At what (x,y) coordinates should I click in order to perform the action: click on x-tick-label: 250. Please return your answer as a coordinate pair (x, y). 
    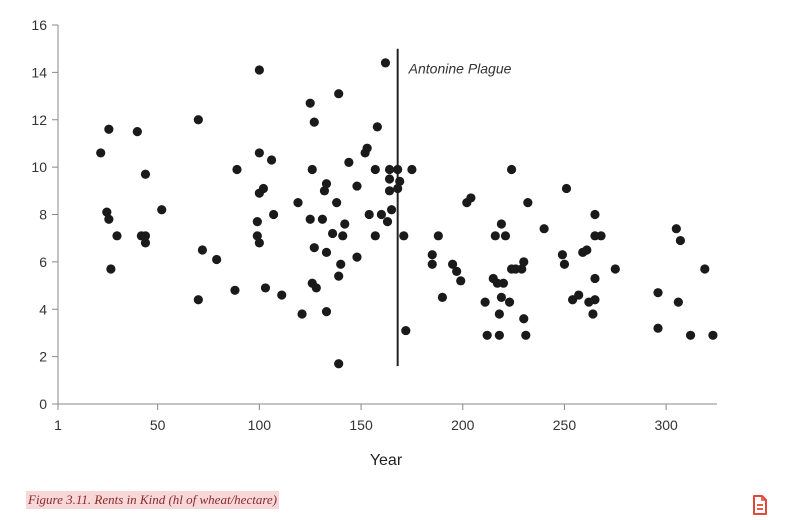
    Looking at the image, I should click on (565, 425).